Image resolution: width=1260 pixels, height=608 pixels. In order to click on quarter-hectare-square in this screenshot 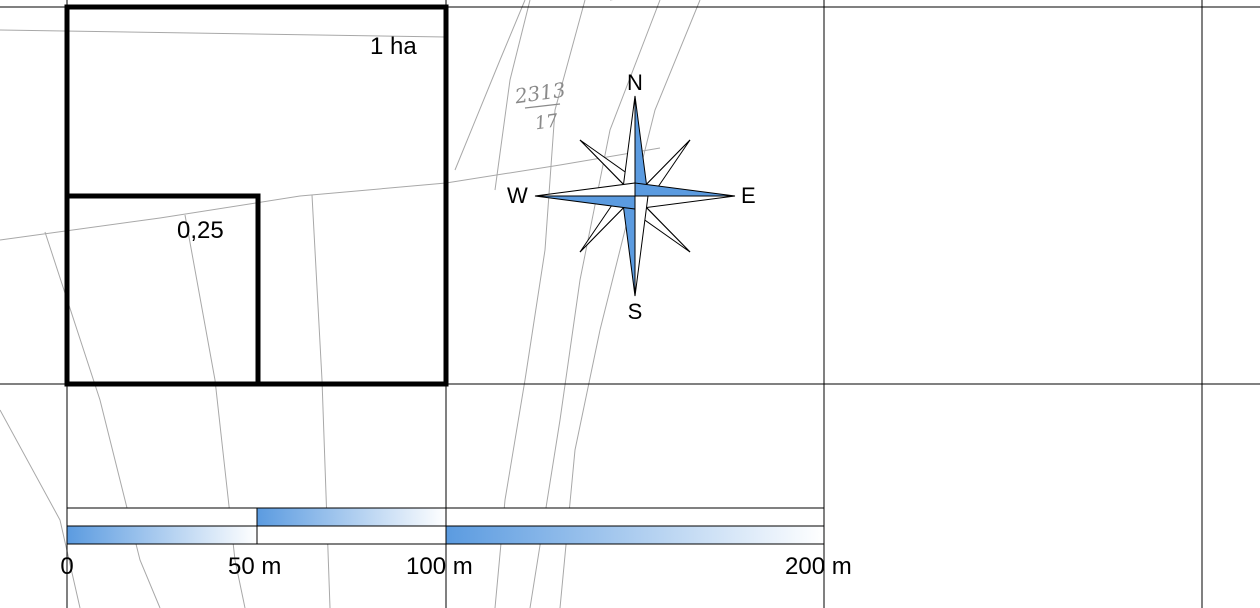, I will do `click(162, 290)`.